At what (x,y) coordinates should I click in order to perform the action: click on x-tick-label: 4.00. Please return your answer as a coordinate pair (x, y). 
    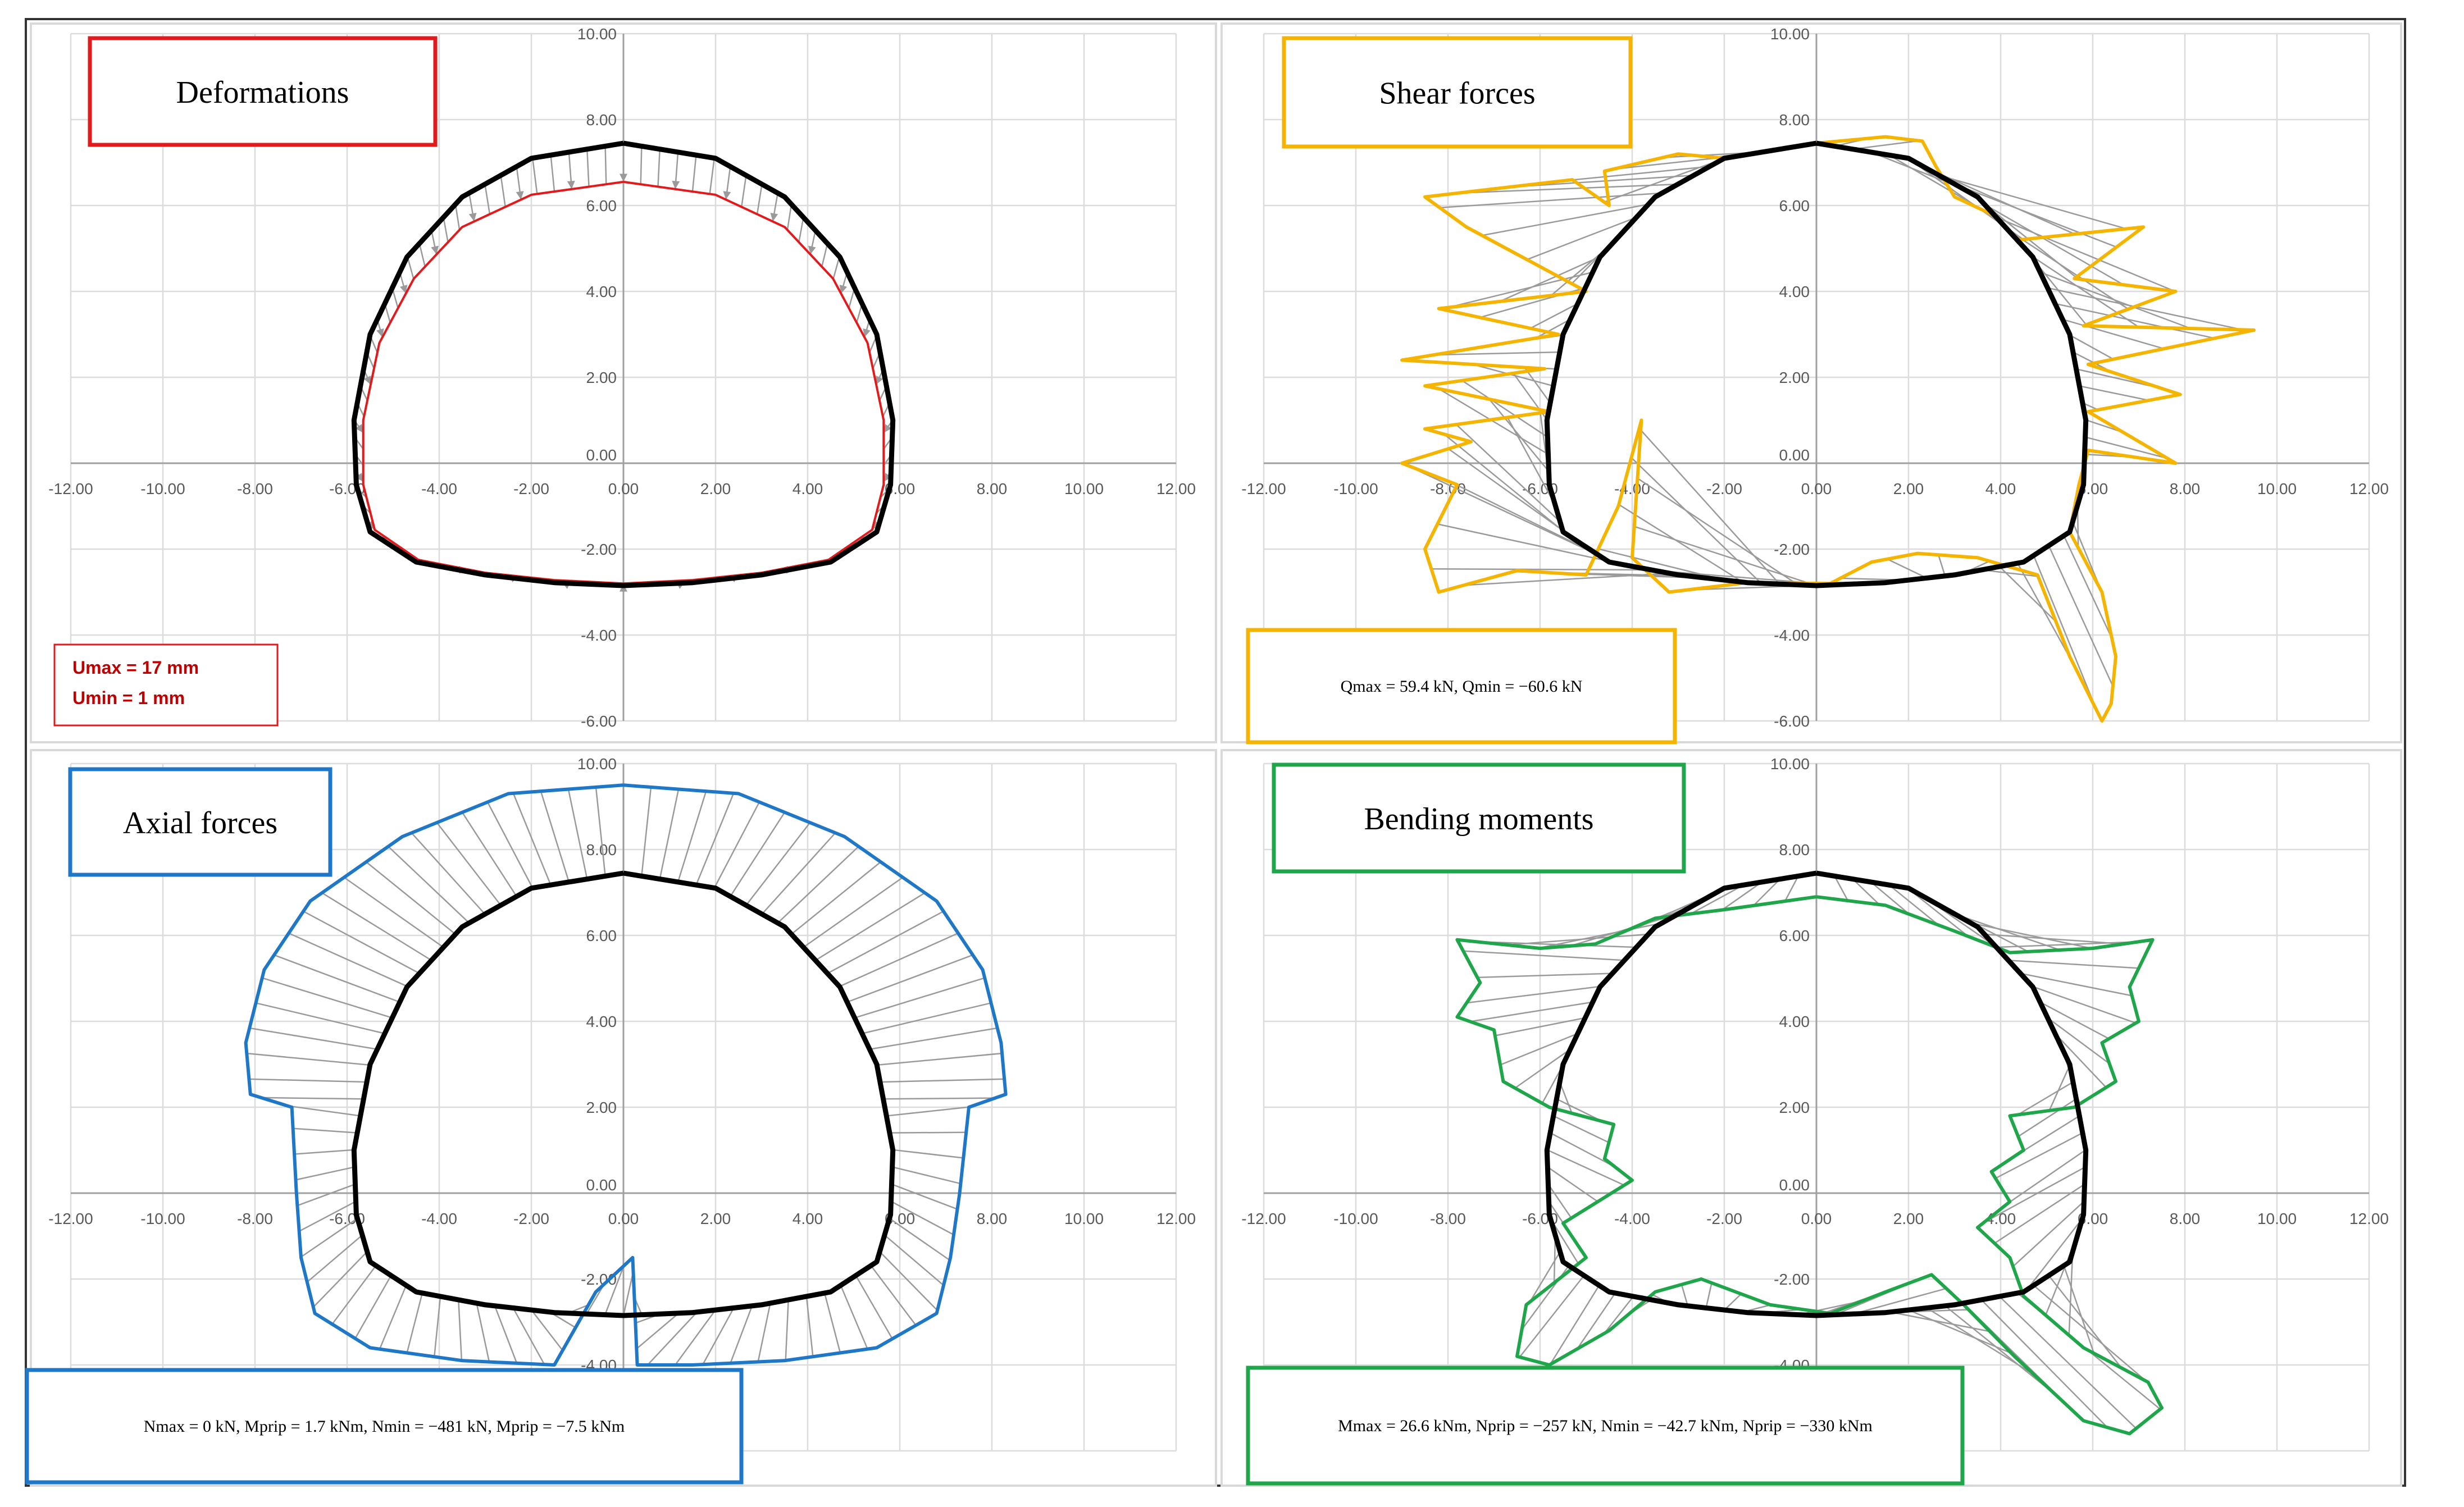
    Looking at the image, I should click on (2001, 488).